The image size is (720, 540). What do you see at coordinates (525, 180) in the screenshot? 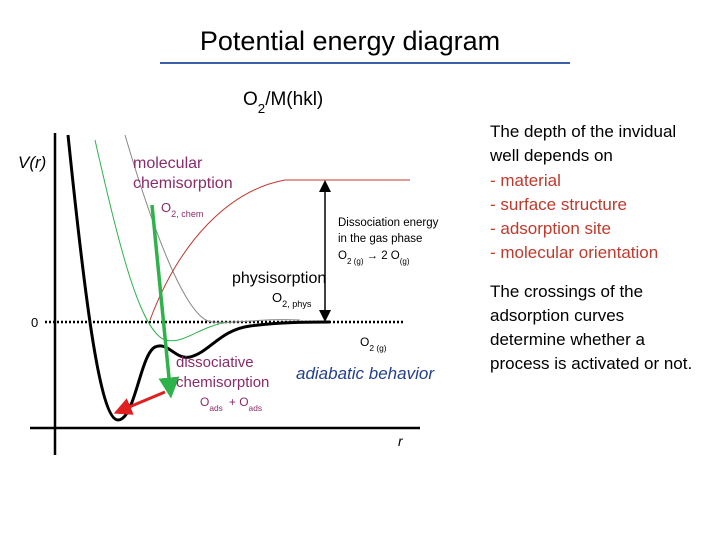
I see `note-factor: - material` at bounding box center [525, 180].